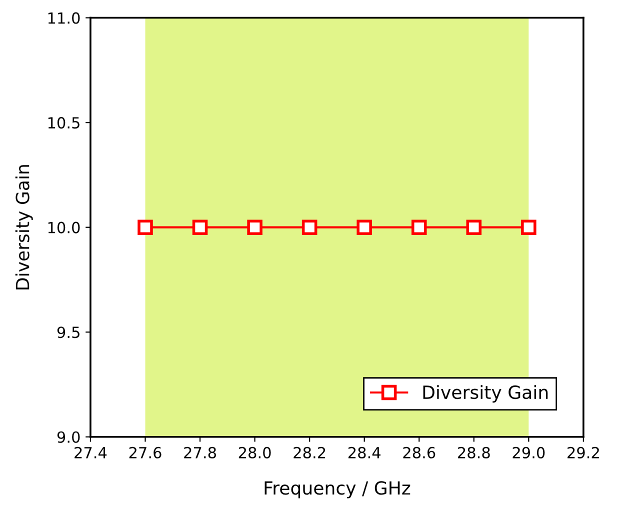 This screenshot has height=508, width=624. What do you see at coordinates (310, 452) in the screenshot?
I see `x-tick-label: 28.2` at bounding box center [310, 452].